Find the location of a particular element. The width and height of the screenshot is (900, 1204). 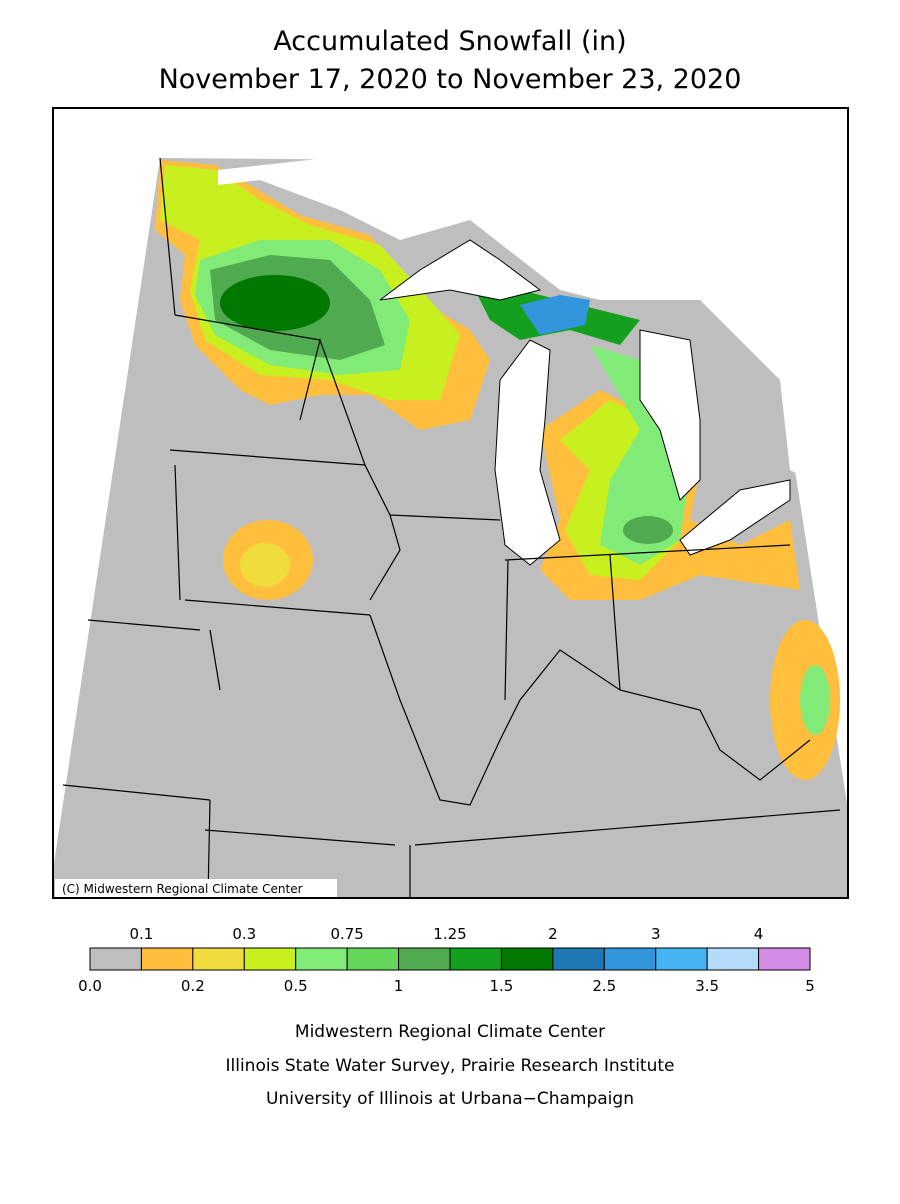

legend-label: 1.25 is located at coordinates (449, 934).